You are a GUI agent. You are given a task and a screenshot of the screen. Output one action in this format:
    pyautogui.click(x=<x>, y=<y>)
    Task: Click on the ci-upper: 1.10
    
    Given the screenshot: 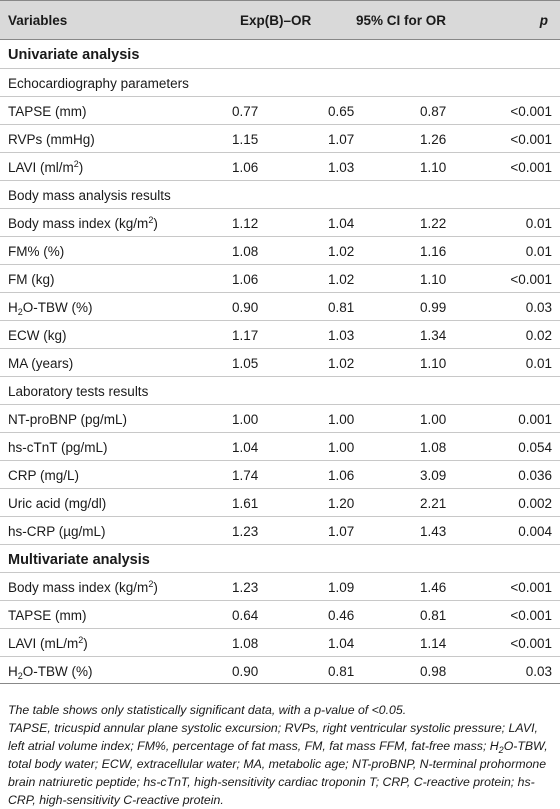 What is the action you would take?
    pyautogui.click(x=433, y=279)
    